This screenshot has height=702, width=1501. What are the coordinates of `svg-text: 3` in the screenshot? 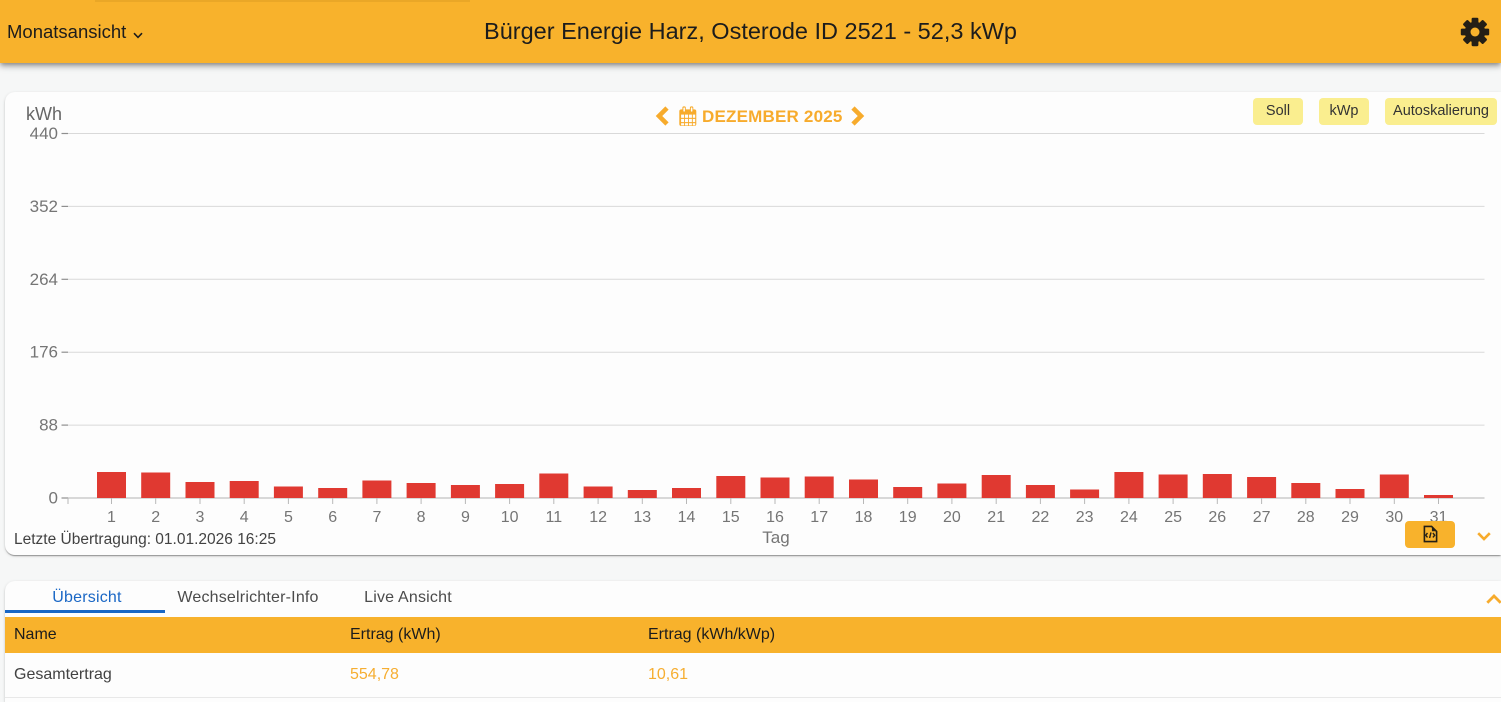 It's located at (200, 517).